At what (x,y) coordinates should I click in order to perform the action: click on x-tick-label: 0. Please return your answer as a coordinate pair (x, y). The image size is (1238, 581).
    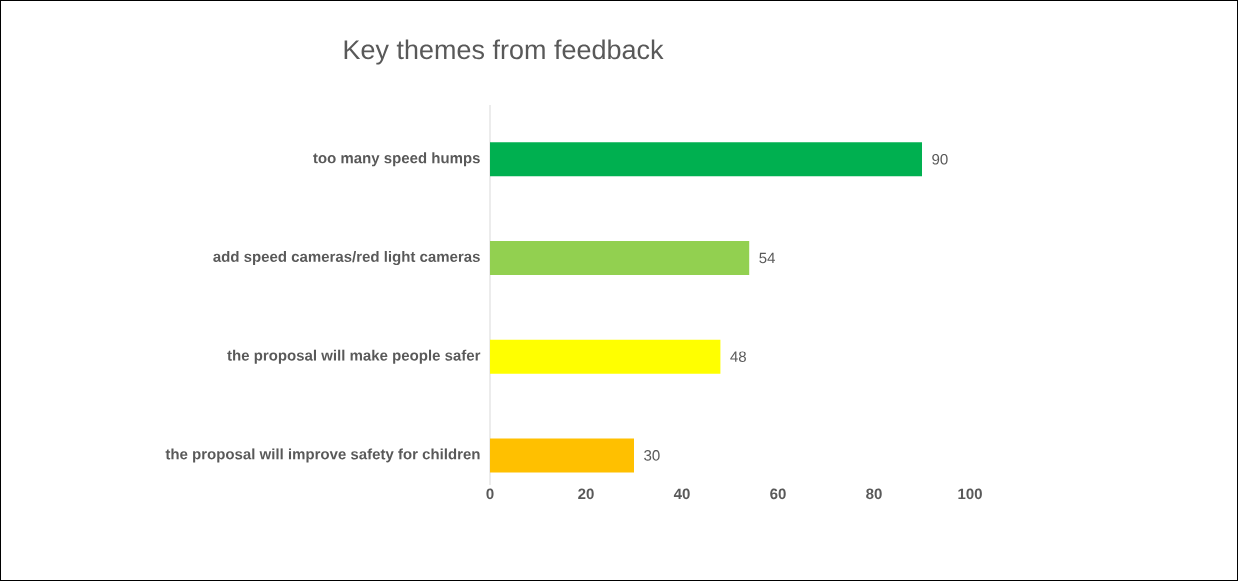
    Looking at the image, I should click on (490, 494).